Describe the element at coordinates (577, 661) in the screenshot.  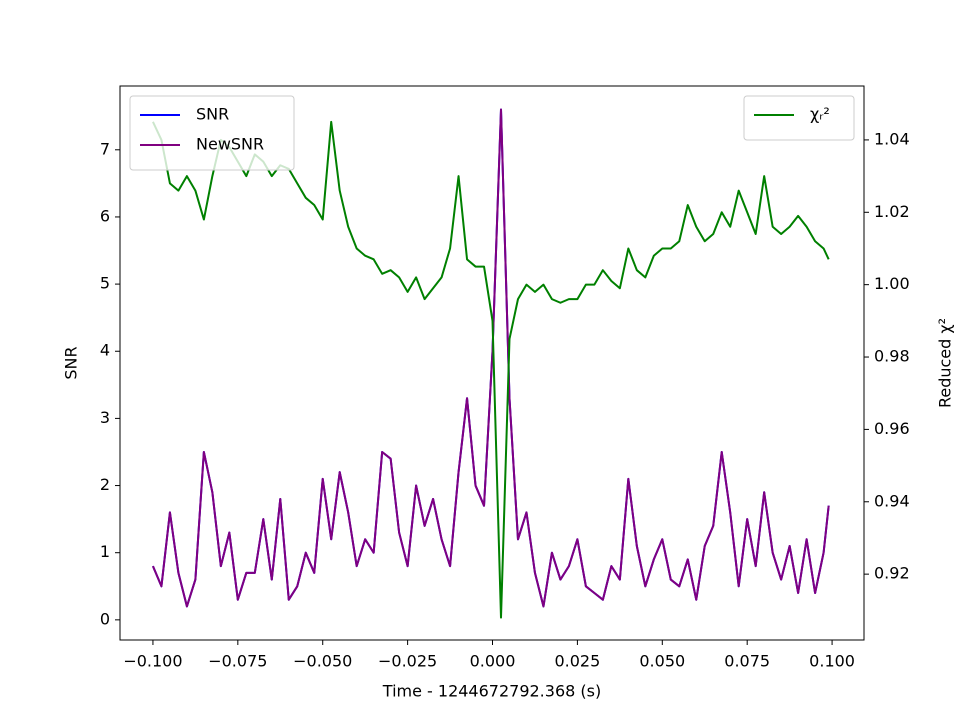
I see `x-tick-label: 0.025` at that location.